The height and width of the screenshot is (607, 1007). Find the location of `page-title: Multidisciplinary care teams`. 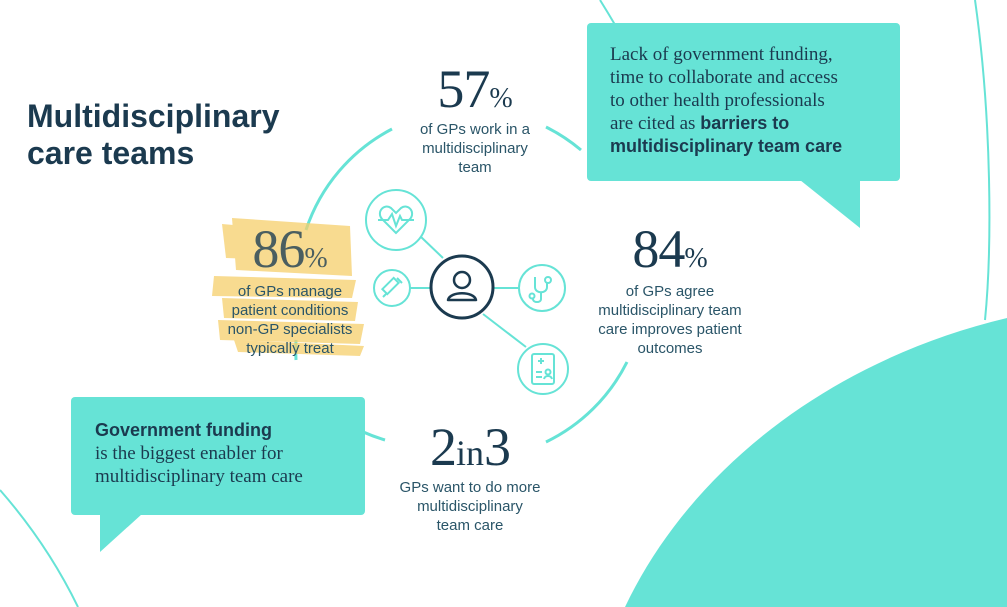

page-title: Multidisciplinary care teams is located at coordinates (153, 135).